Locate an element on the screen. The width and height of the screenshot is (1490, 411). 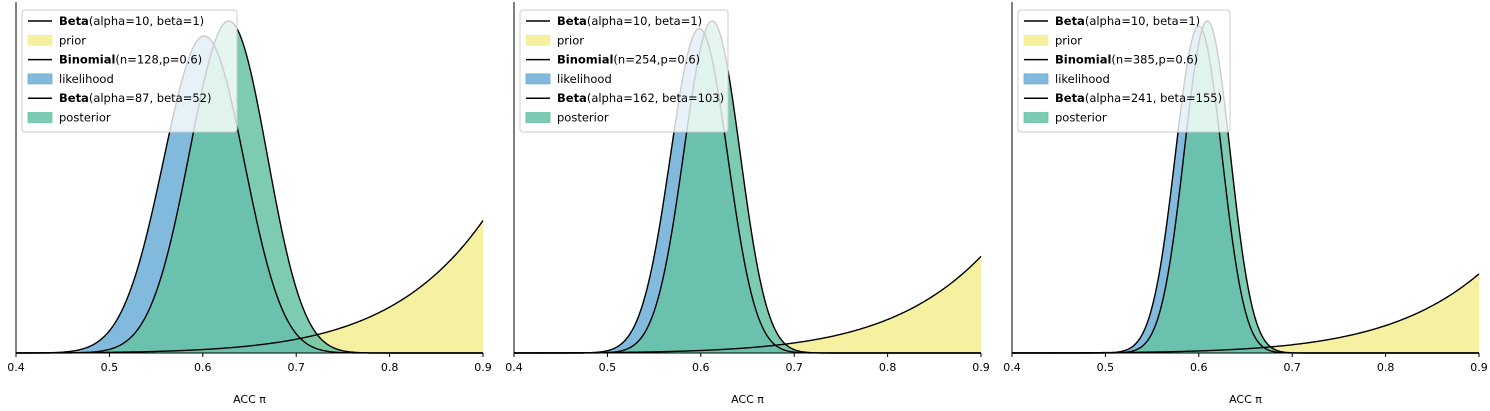
legend-label: Binomial(n=128,p=0.6) is located at coordinates (130, 60).